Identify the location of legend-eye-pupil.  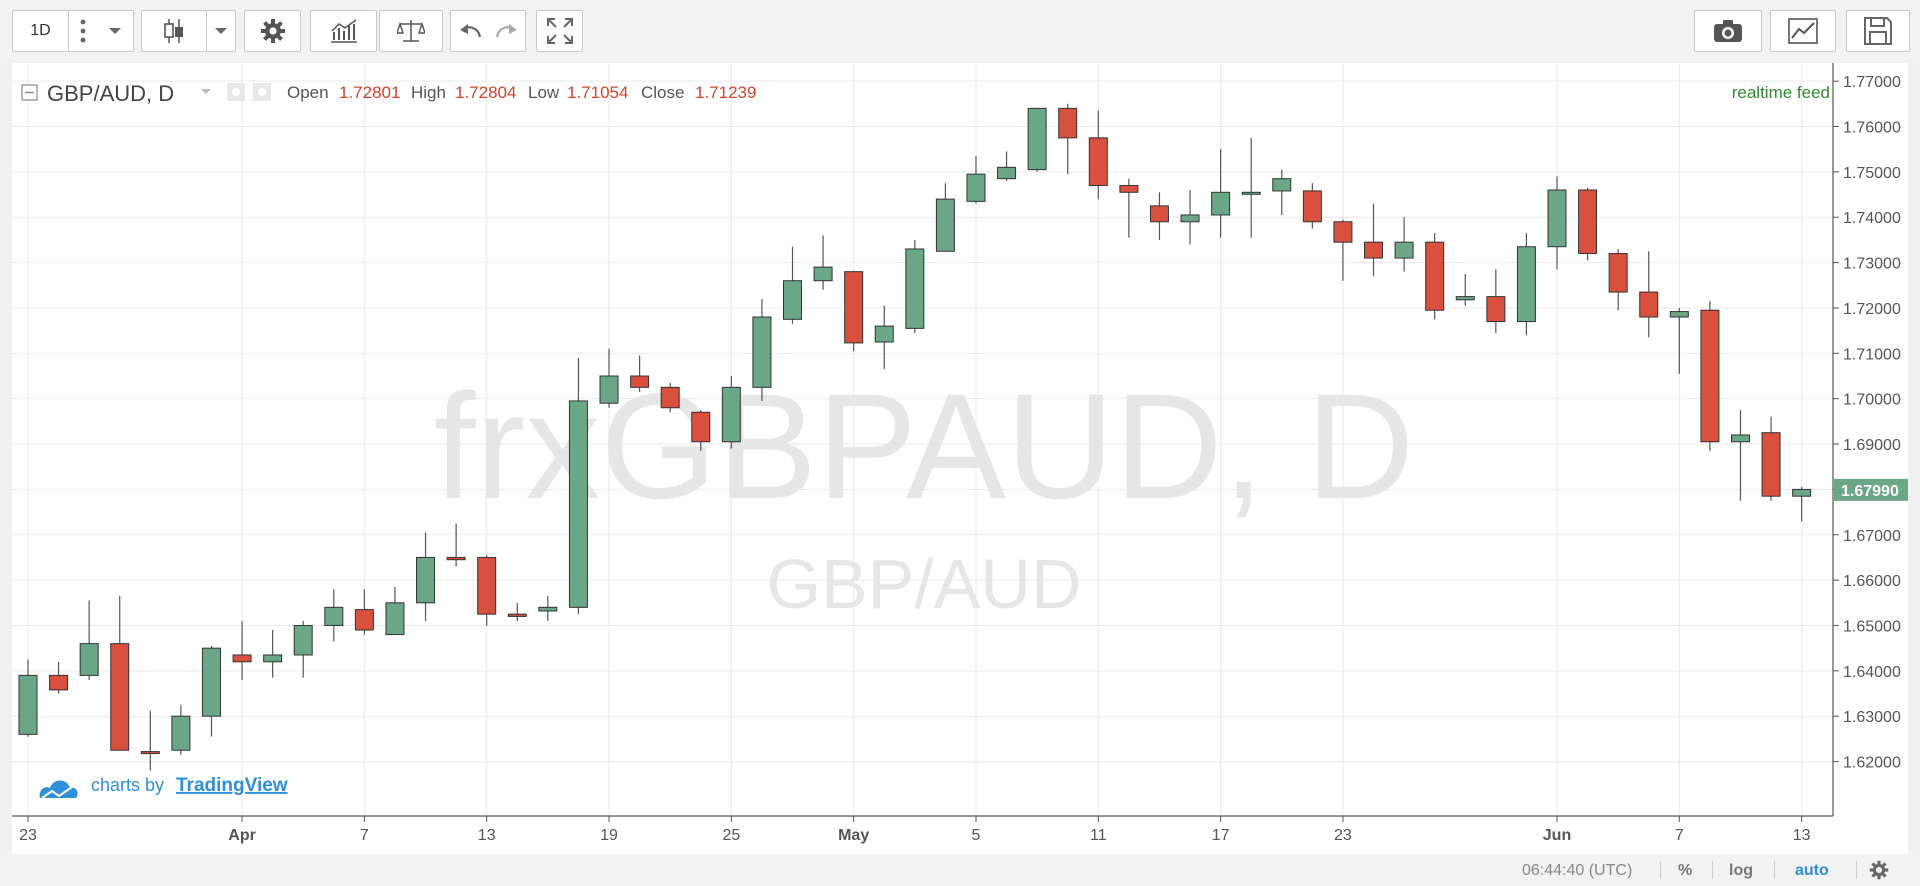
(236, 92).